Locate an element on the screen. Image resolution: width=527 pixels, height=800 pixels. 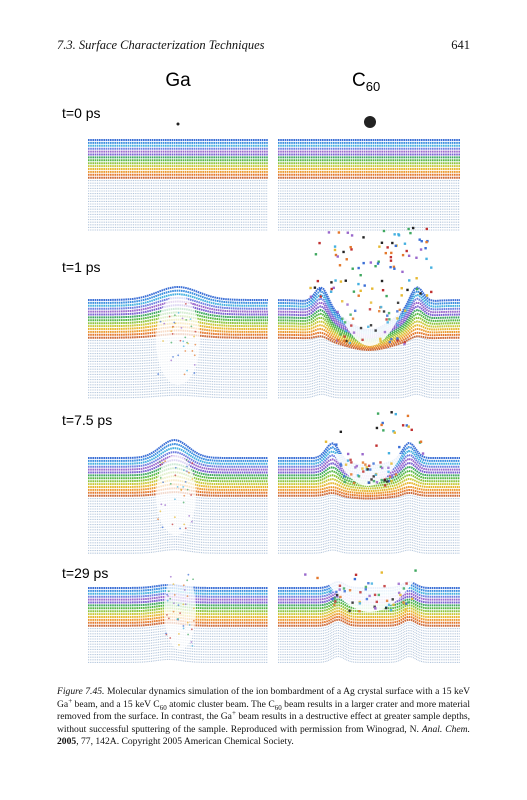
caption-year: 2005 is located at coordinates (67, 742).